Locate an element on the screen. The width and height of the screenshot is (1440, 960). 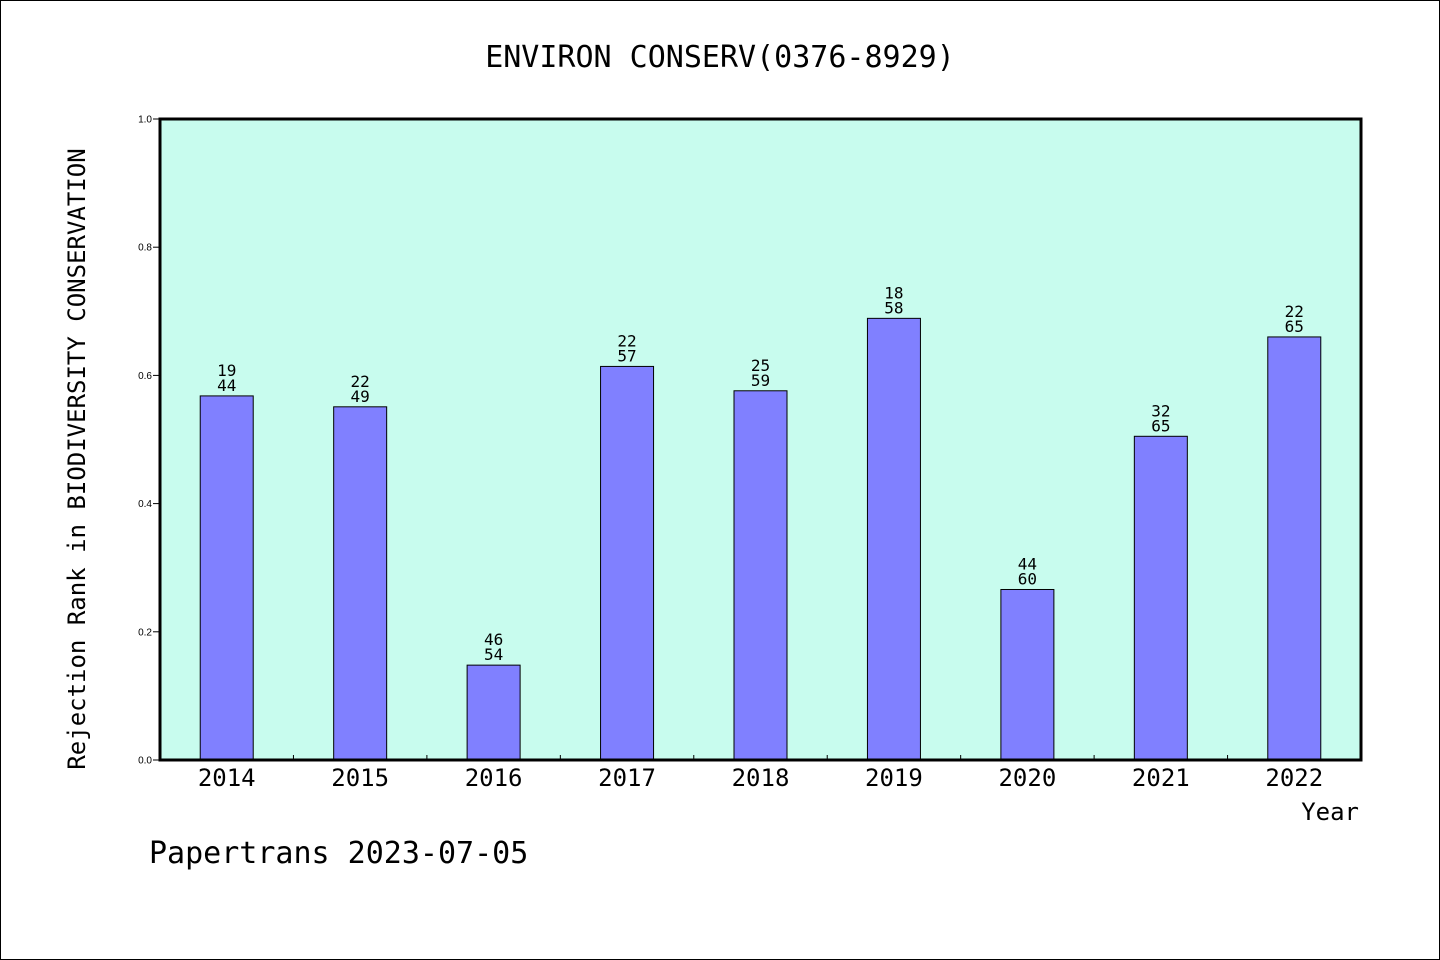
bar-2021 is located at coordinates (1160, 598).